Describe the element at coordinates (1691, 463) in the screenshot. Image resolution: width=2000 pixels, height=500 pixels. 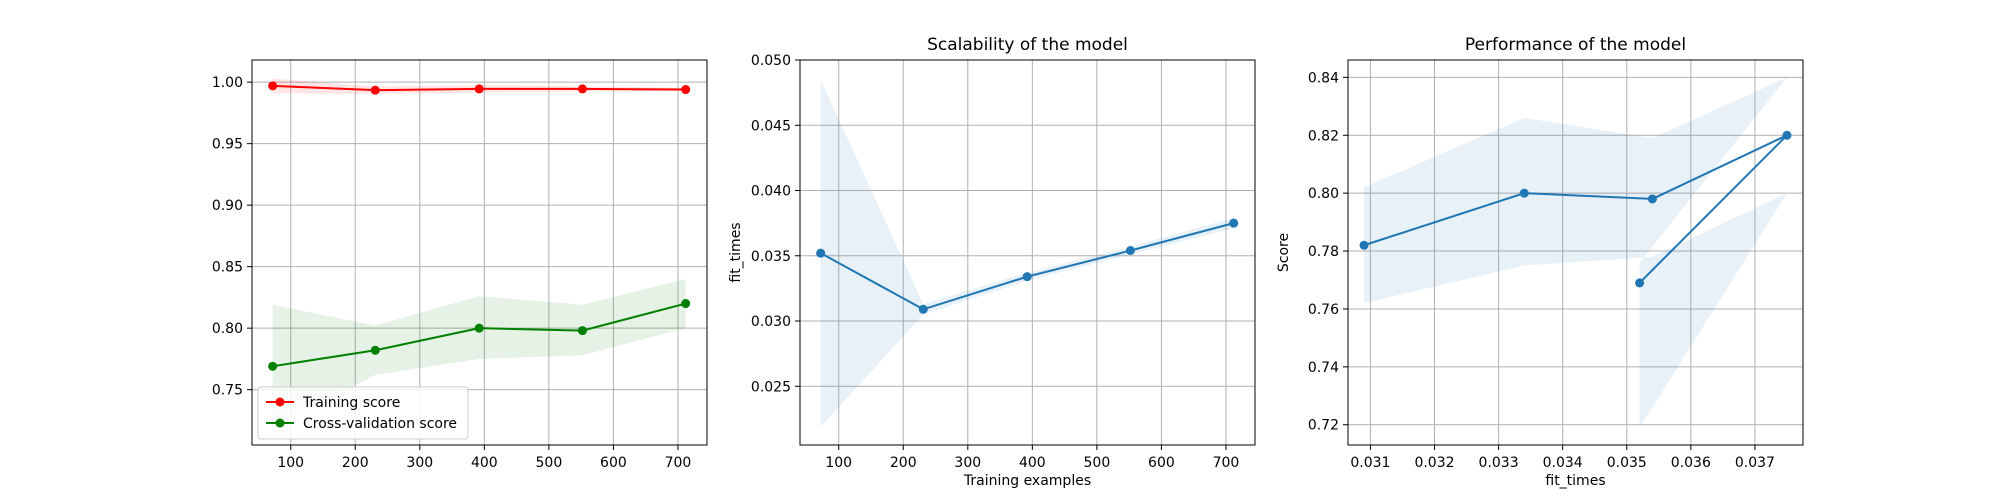
I see `x-tick-label: 0.036` at that location.